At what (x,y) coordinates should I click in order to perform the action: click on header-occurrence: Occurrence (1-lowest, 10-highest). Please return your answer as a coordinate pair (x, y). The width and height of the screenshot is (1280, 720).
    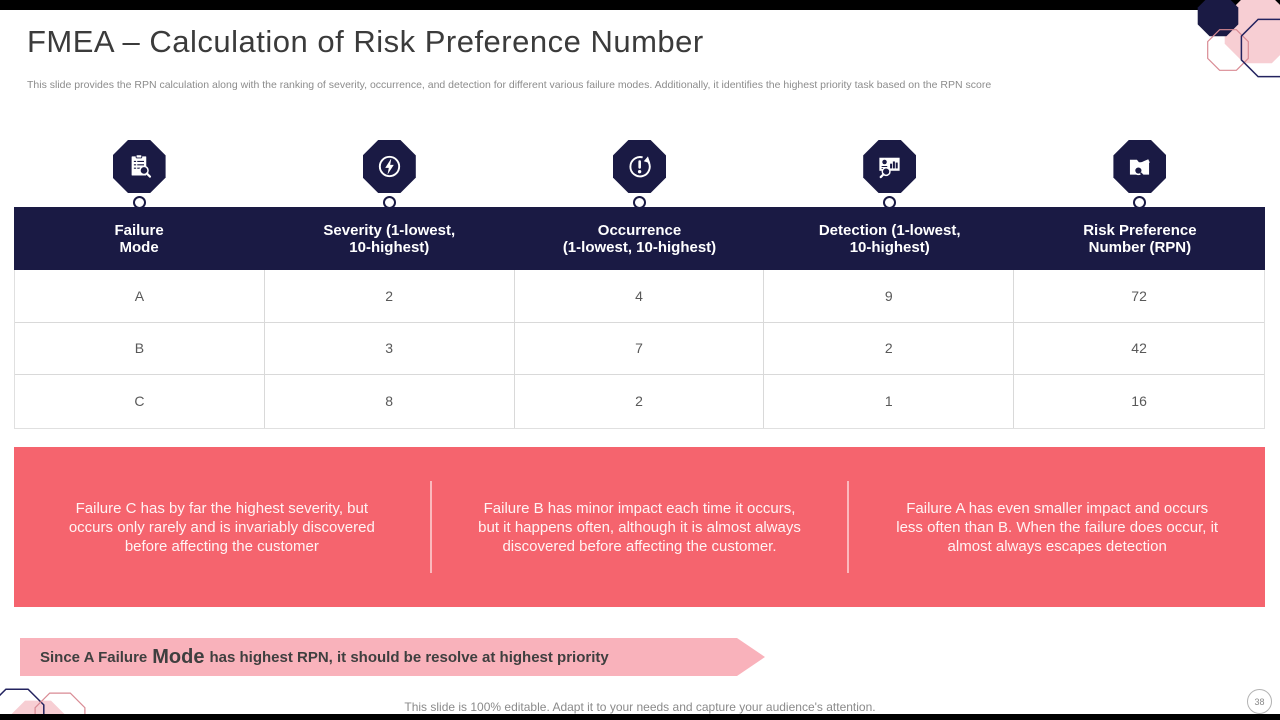
    Looking at the image, I should click on (639, 238).